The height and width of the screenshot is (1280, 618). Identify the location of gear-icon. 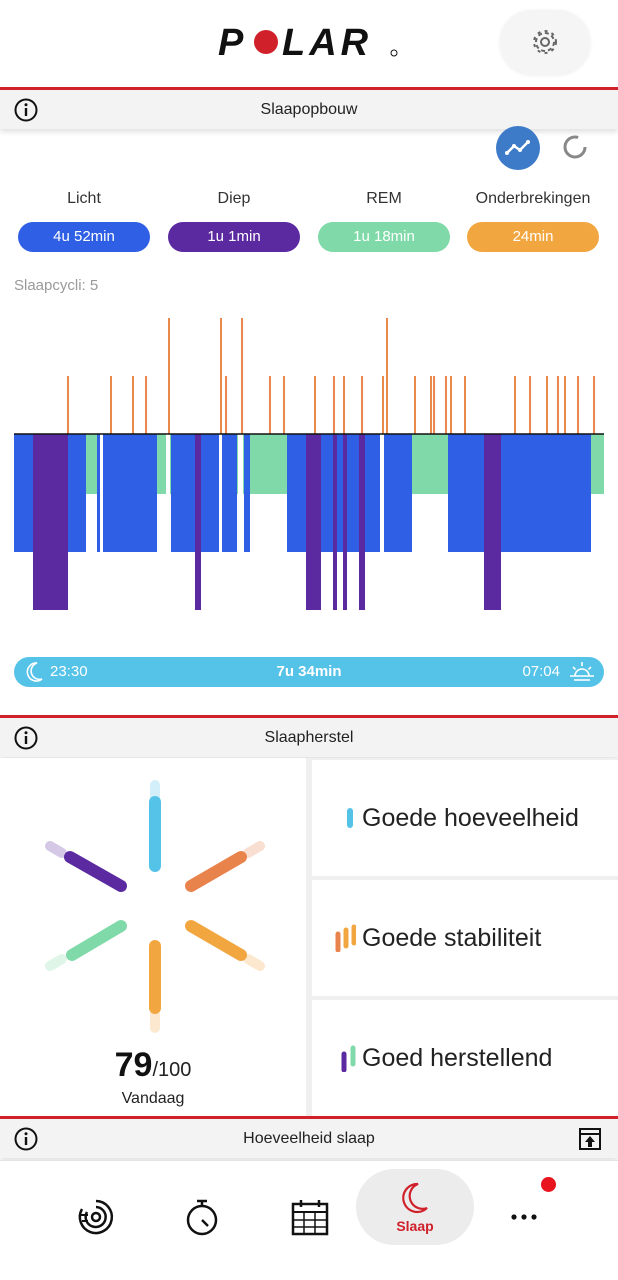
(545, 42).